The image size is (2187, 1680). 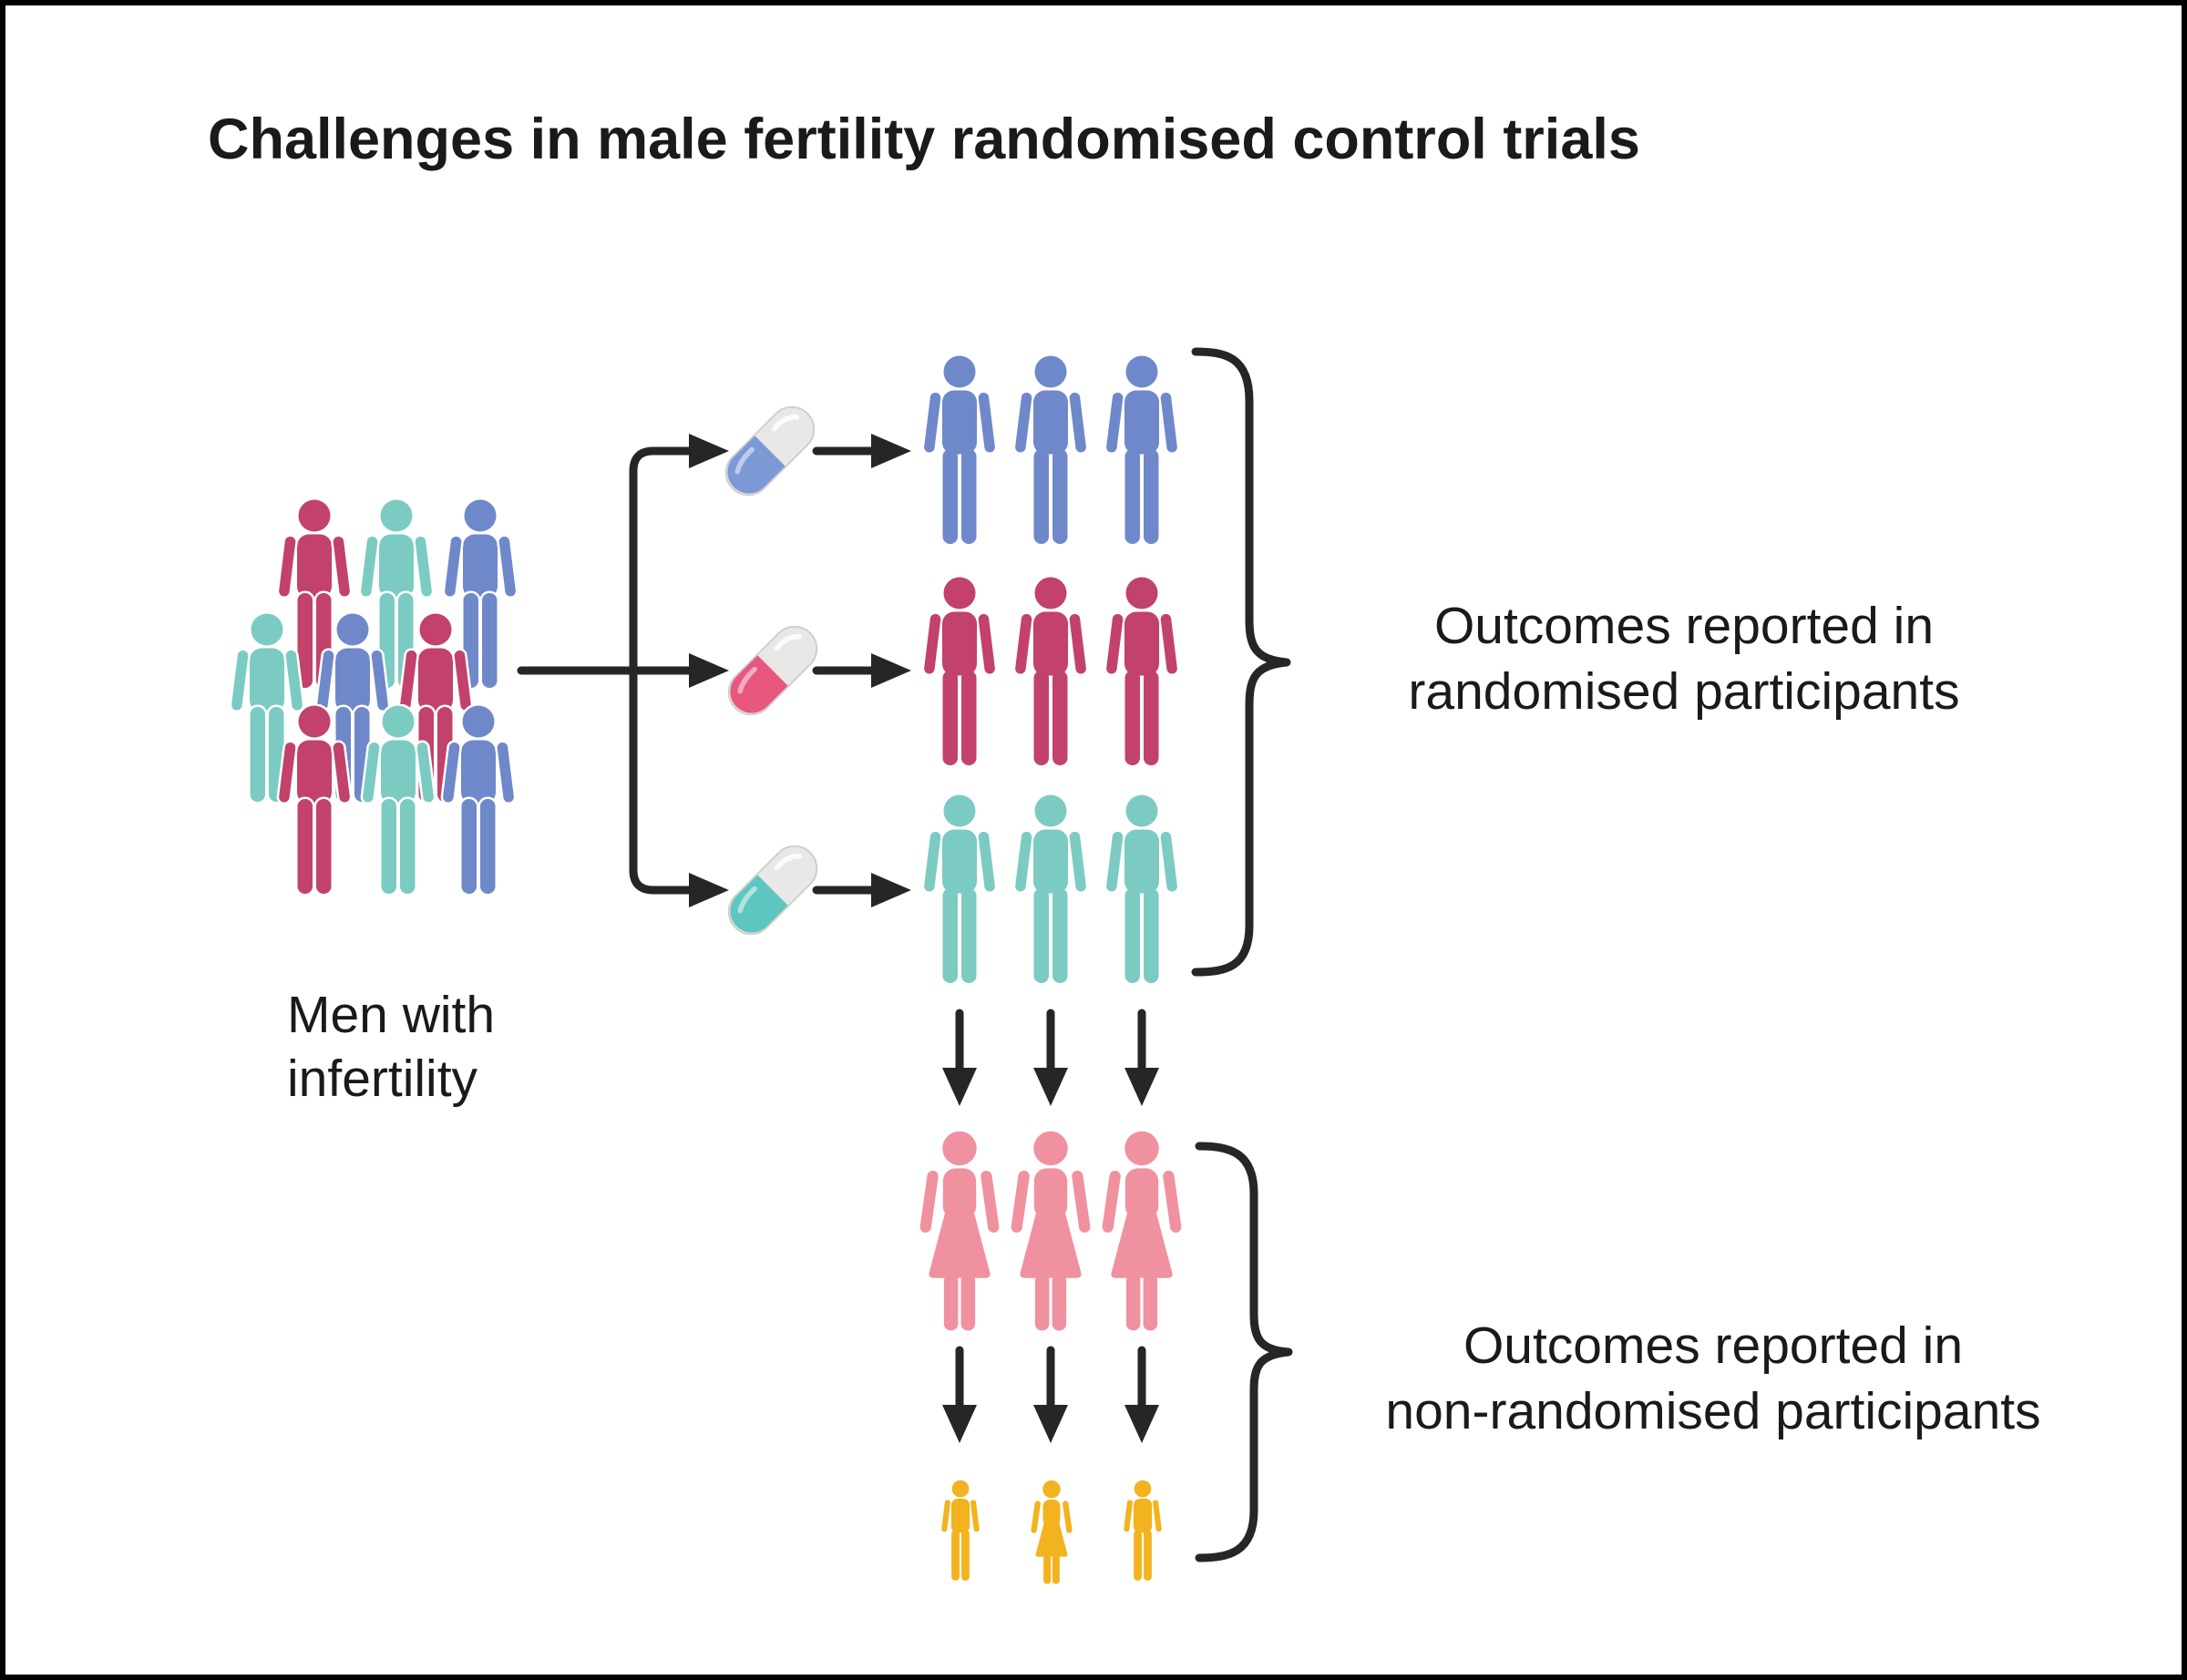 I want to click on children-row, so click(x=1051, y=1532).